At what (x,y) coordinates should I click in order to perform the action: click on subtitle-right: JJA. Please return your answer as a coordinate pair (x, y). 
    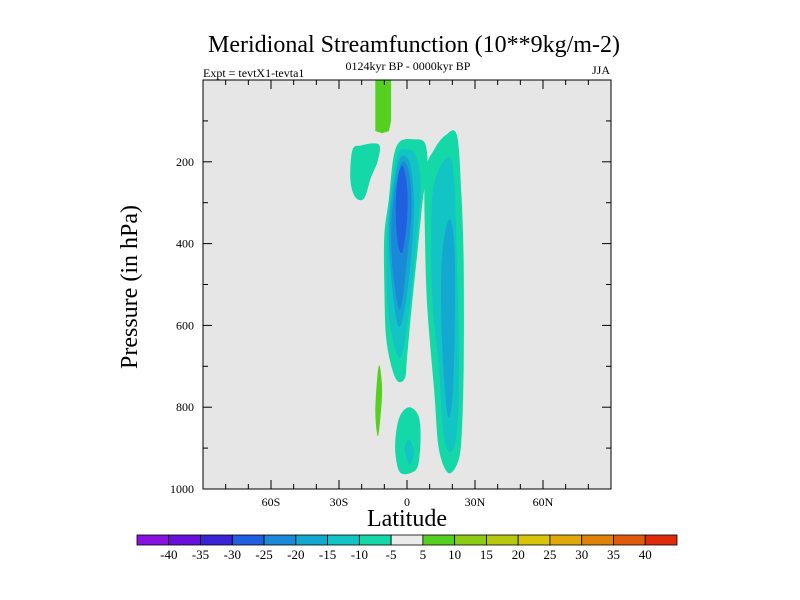
    Looking at the image, I should click on (601, 70).